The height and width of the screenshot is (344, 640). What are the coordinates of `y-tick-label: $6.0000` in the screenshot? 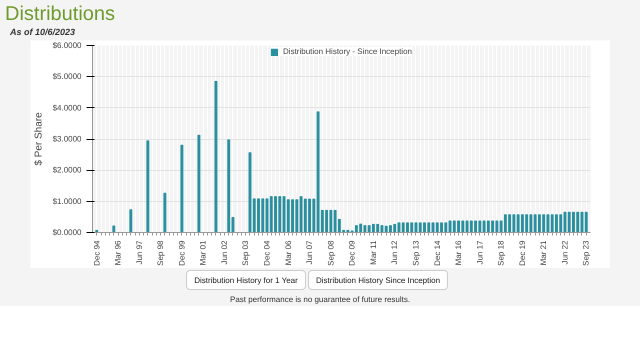 It's located at (67, 45).